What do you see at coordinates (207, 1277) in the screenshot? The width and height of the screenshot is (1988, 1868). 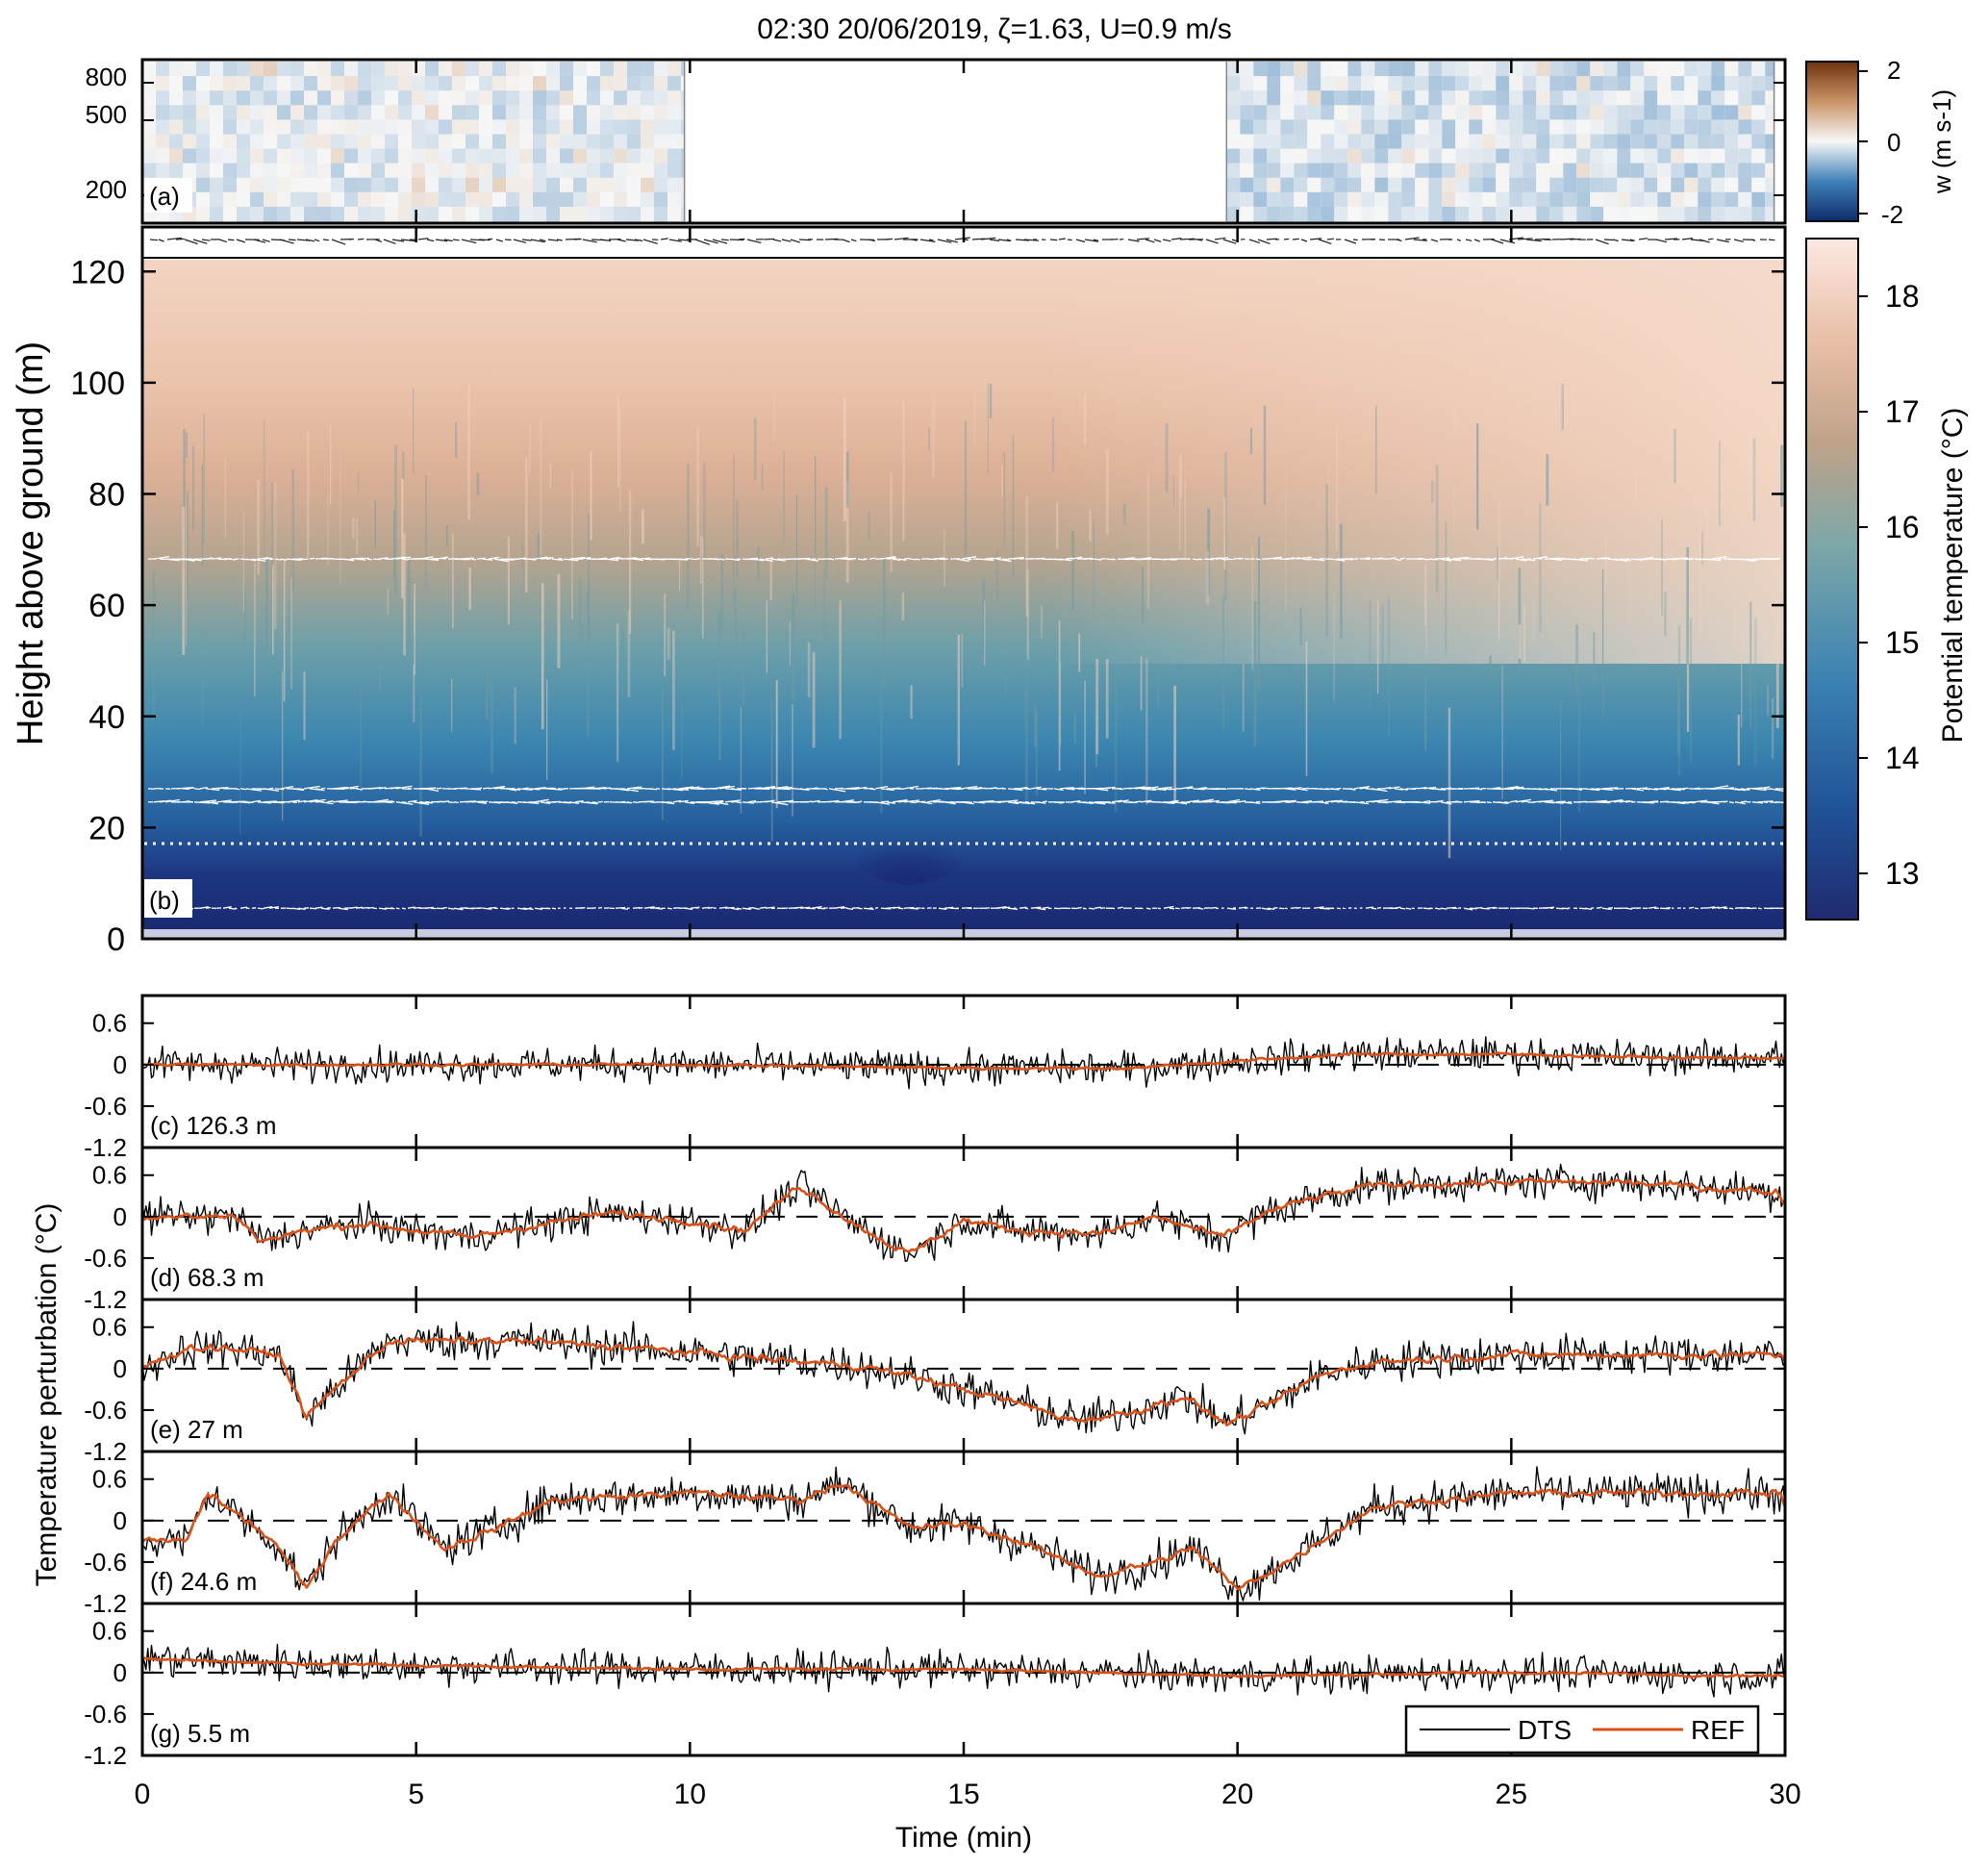 I see `panel-label: (d) 68.3 m` at bounding box center [207, 1277].